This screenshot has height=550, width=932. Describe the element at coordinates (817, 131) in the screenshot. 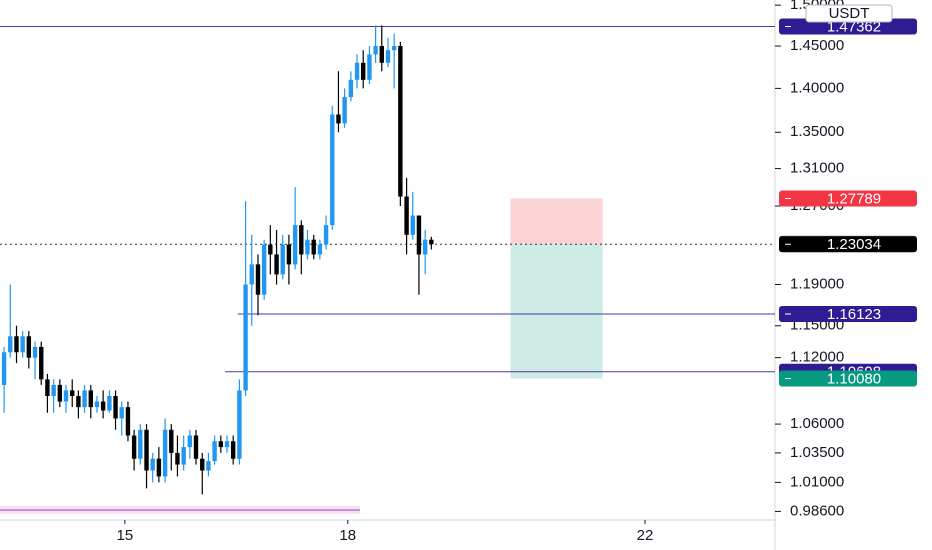

I see `y-tick-label: 1.35000` at that location.